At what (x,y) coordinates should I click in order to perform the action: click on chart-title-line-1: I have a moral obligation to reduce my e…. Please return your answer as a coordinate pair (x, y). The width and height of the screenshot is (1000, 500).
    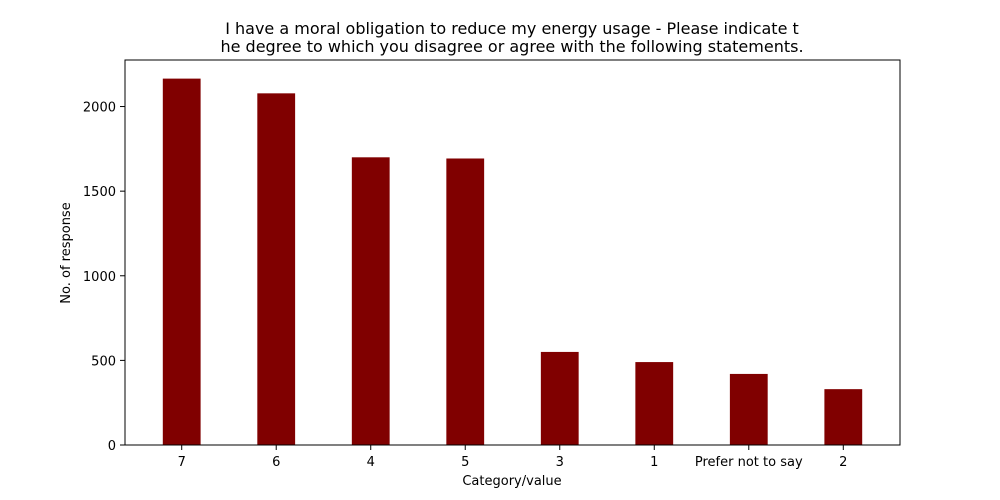
    Looking at the image, I should click on (512, 28).